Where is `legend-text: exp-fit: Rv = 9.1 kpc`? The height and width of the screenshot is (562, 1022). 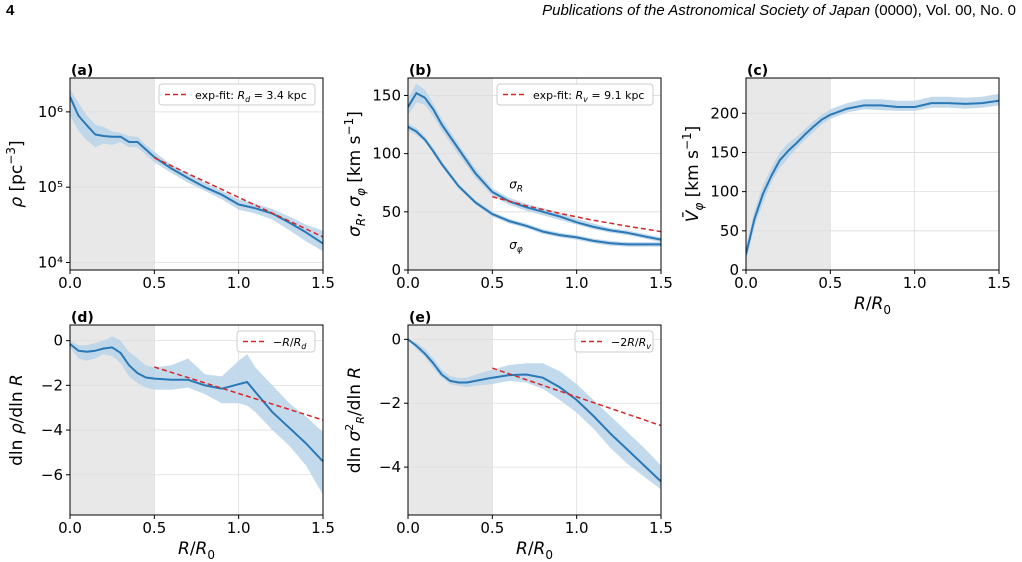 legend-text: exp-fit: Rv = 9.1 kpc is located at coordinates (588, 96).